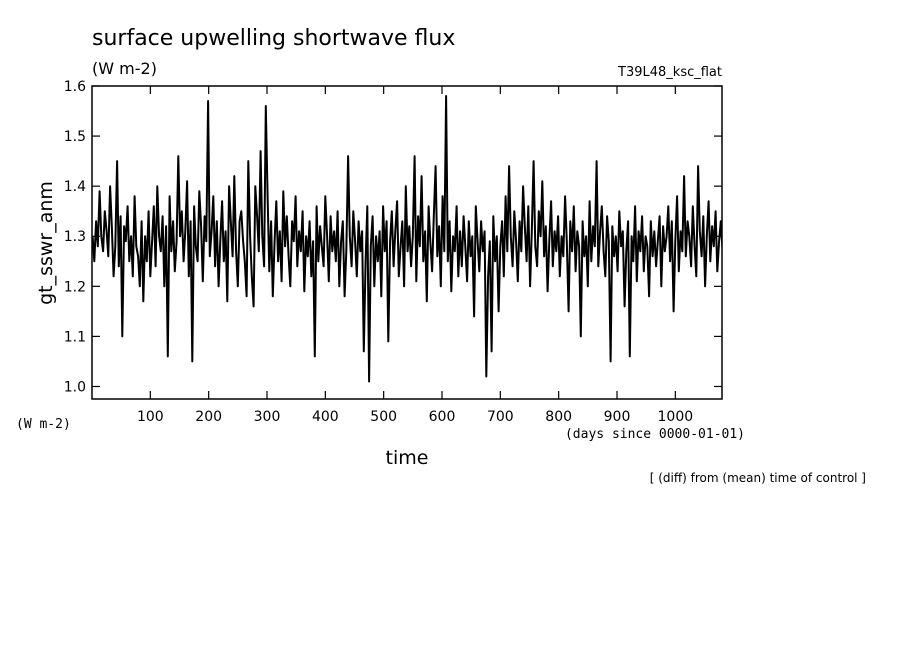 This screenshot has height=654, width=904. What do you see at coordinates (267, 417) in the screenshot?
I see `x-tick-label: 300` at bounding box center [267, 417].